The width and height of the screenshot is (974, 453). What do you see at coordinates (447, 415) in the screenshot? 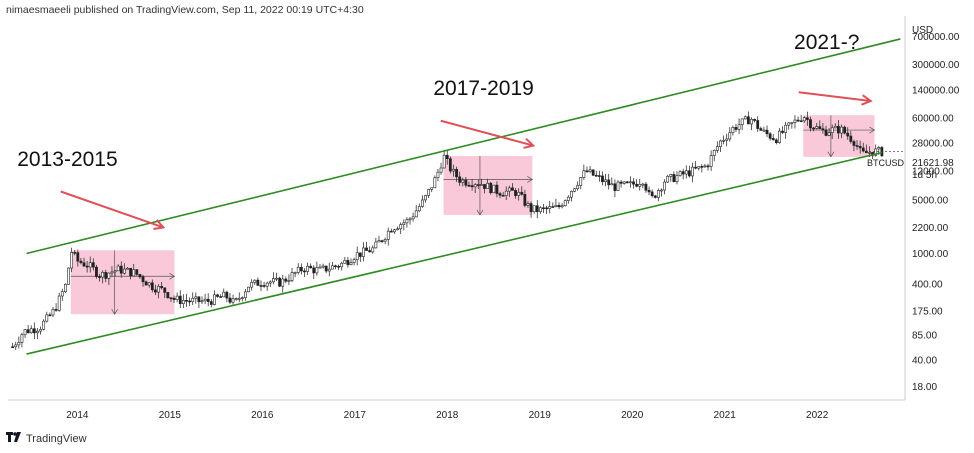
I see `time-axis: 2014 2015 2016 2017 2018 2019 2020 2021 2022` at bounding box center [447, 415].